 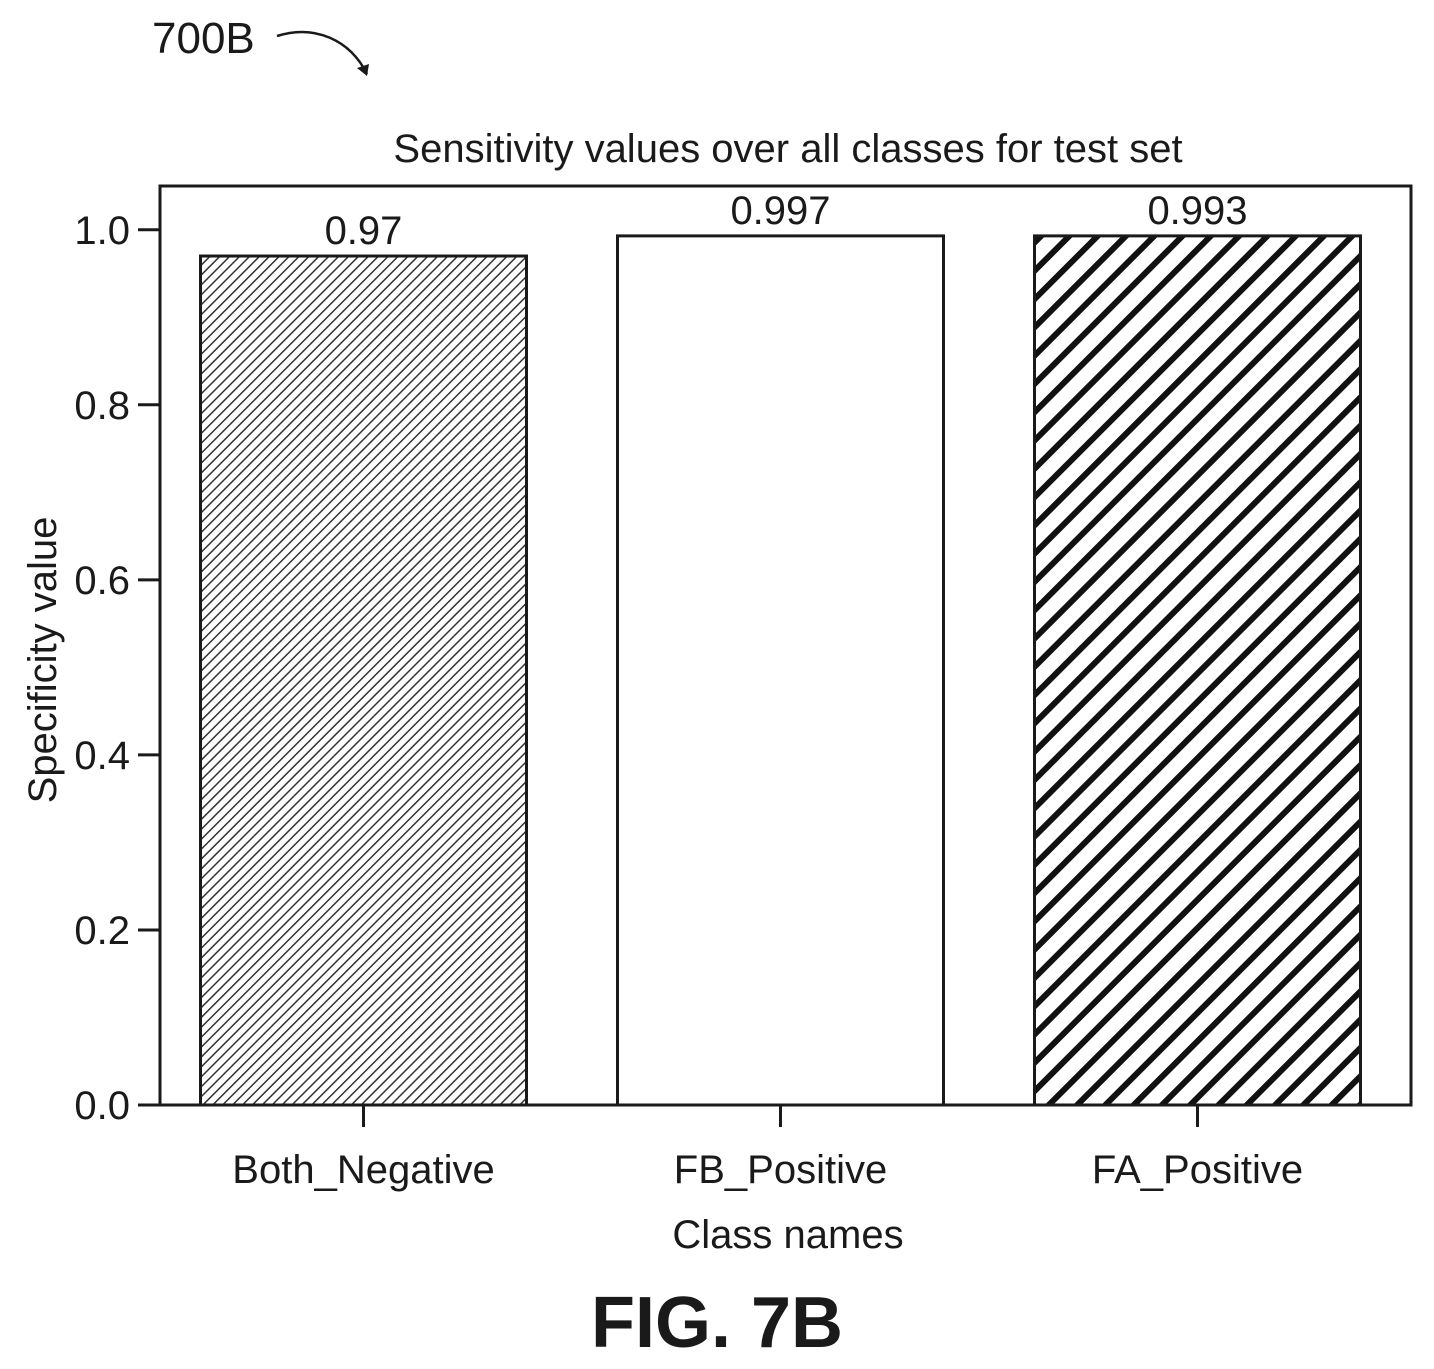 What do you see at coordinates (203, 38) in the screenshot?
I see `figure-reference-label: 700B` at bounding box center [203, 38].